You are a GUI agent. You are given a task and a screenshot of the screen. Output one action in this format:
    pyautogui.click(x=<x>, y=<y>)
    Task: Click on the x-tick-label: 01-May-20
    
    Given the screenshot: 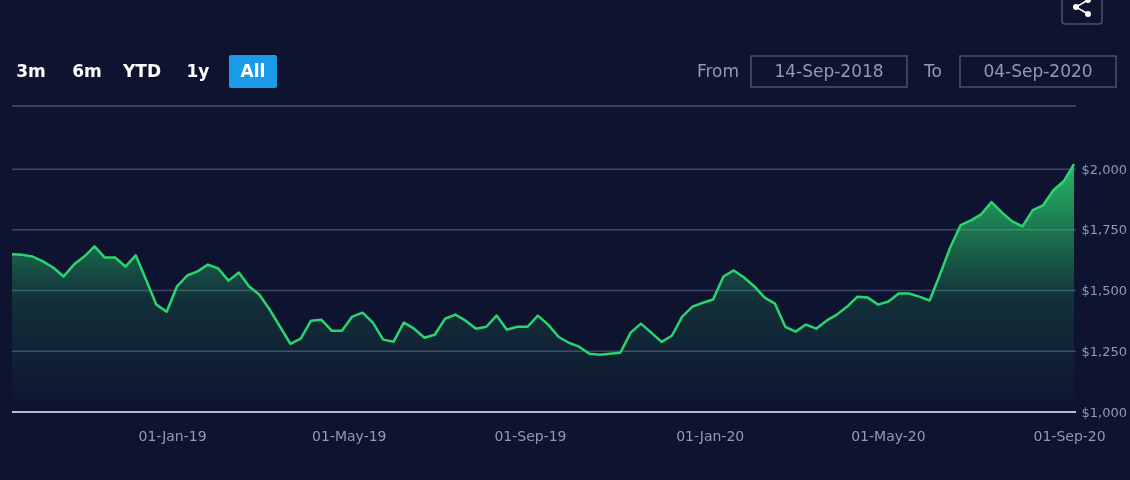 What is the action you would take?
    pyautogui.click(x=888, y=436)
    